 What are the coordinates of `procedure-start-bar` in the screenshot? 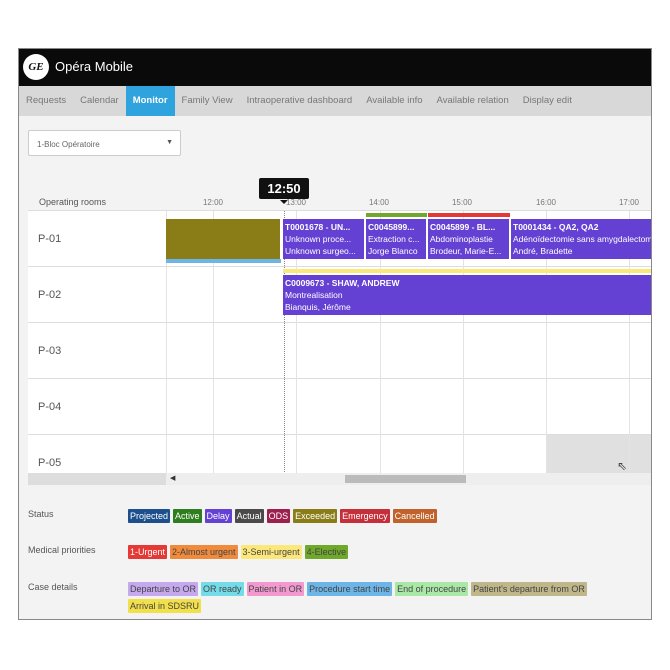 It's located at (223, 261).